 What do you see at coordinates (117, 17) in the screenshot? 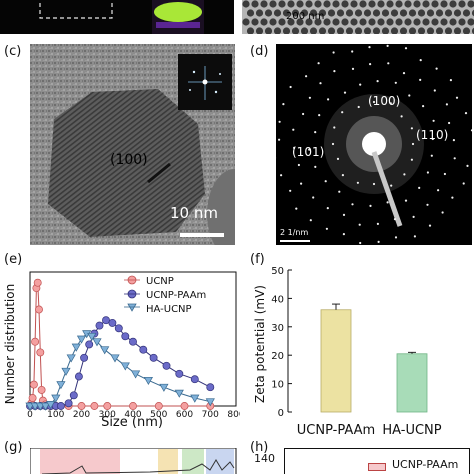
I see `panel-a-image` at bounding box center [117, 17].